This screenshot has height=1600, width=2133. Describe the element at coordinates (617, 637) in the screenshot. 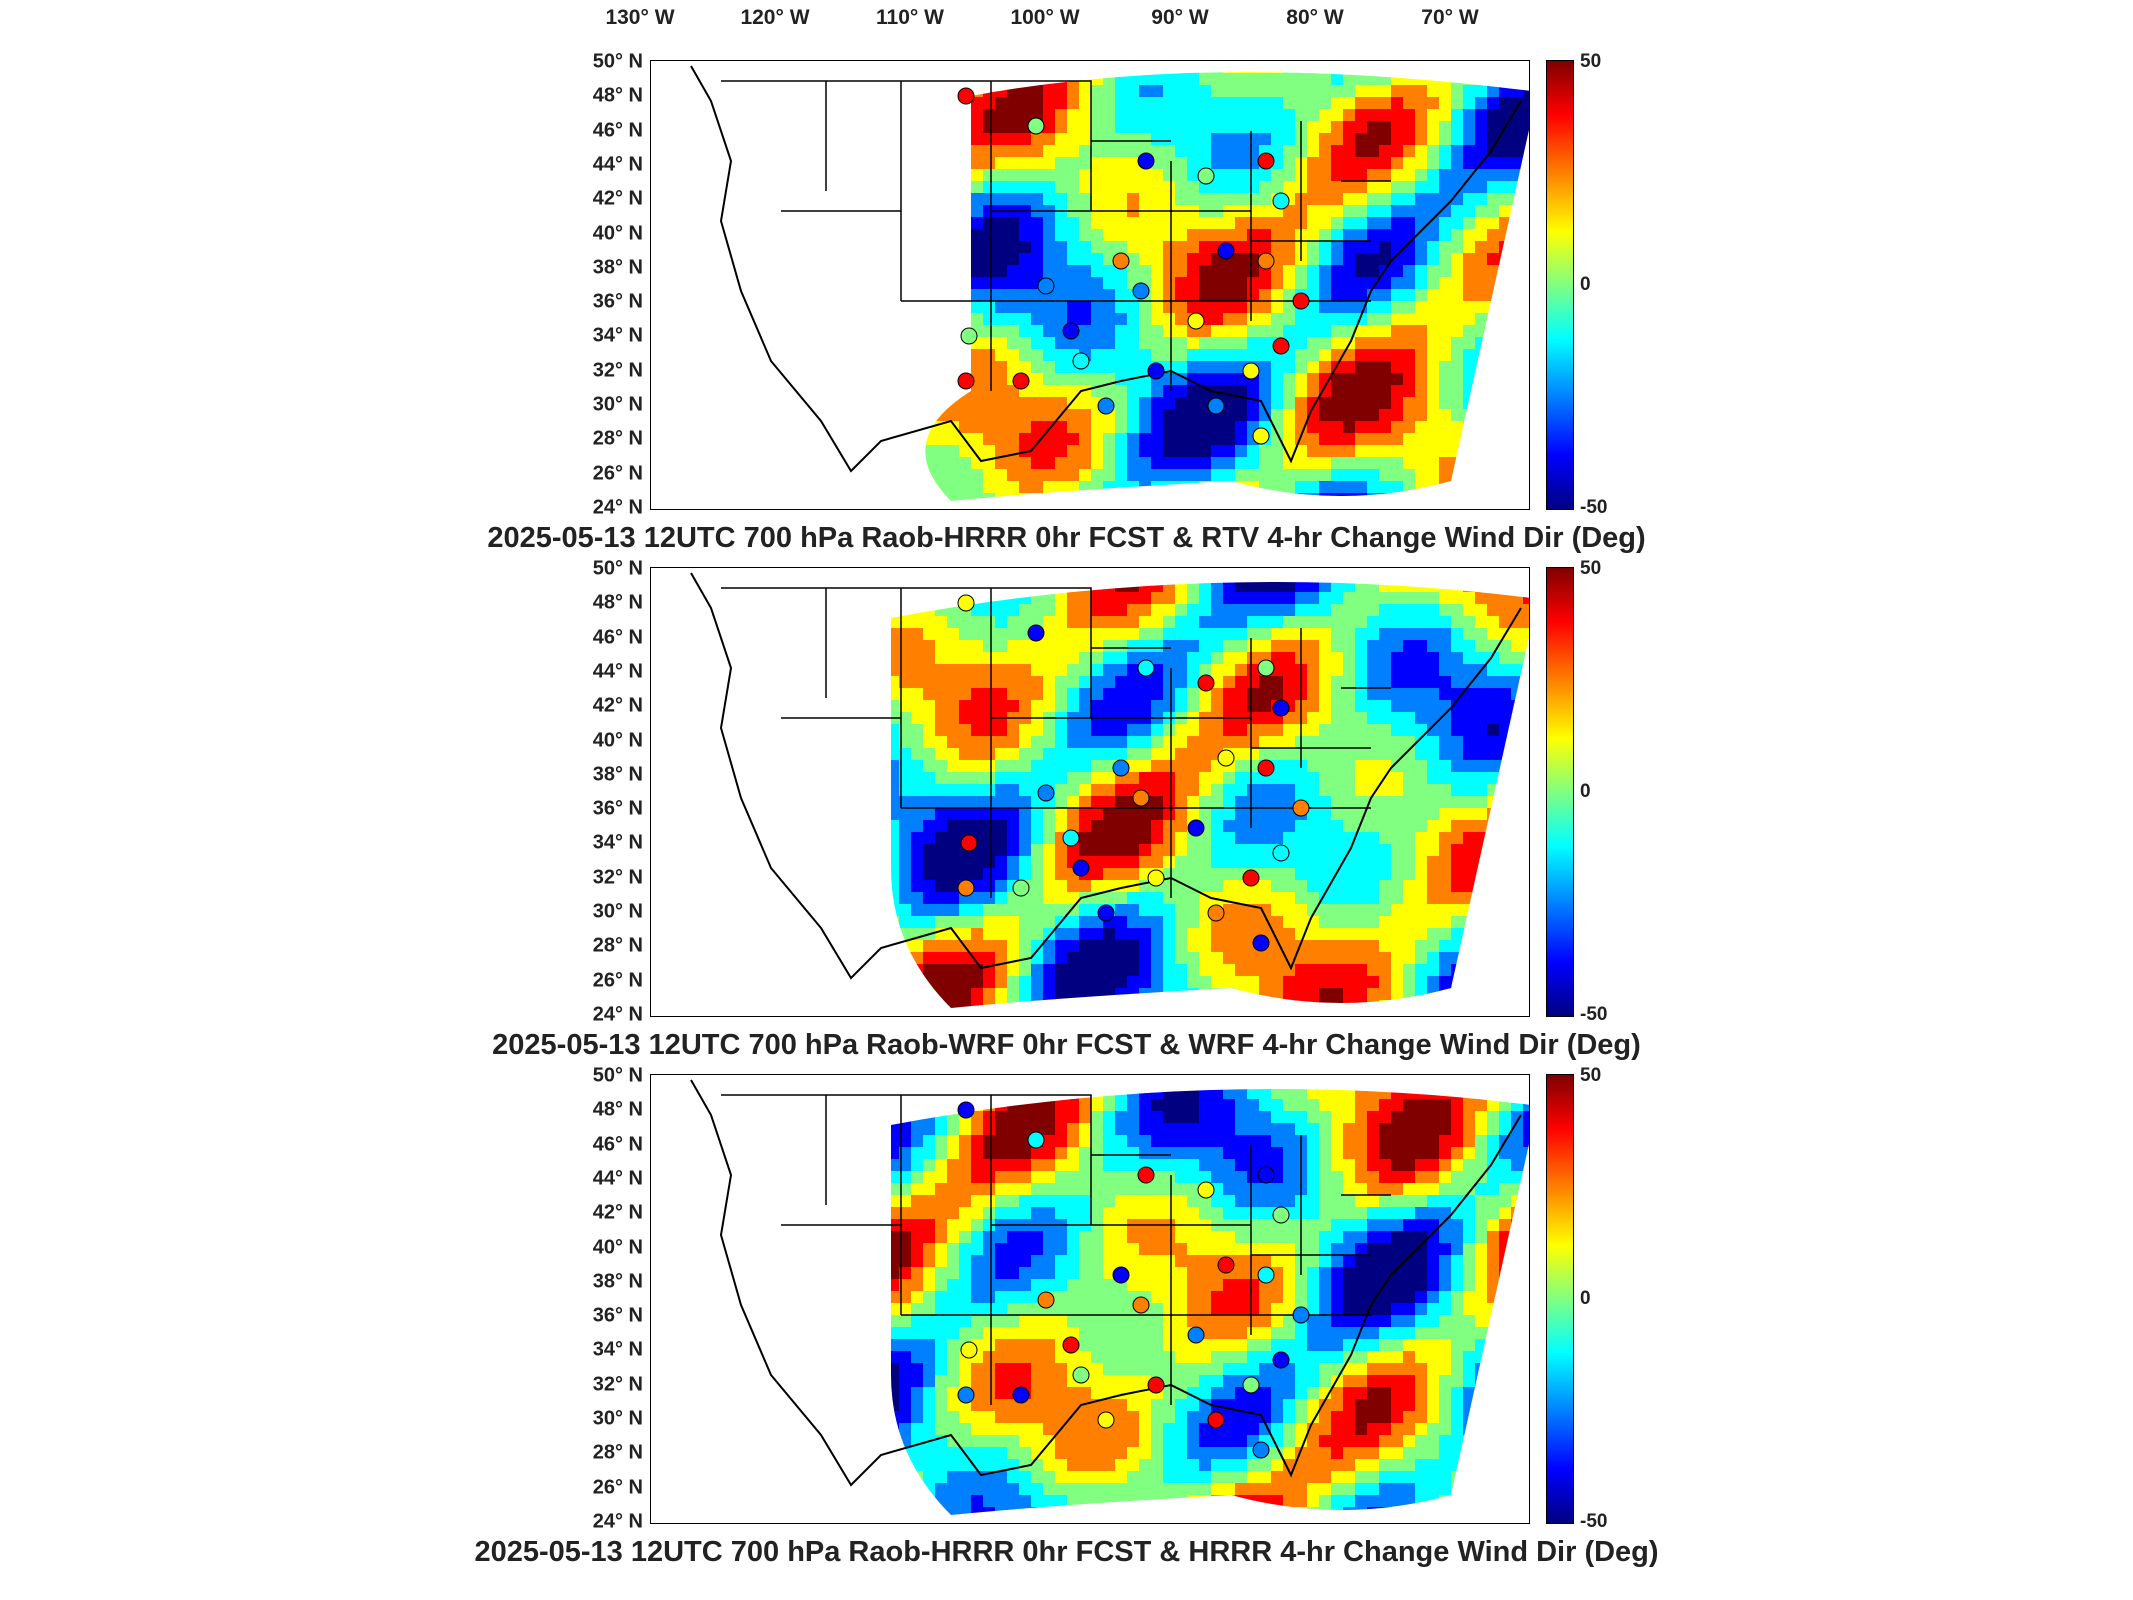

I see `lat-label: 46° N` at that location.